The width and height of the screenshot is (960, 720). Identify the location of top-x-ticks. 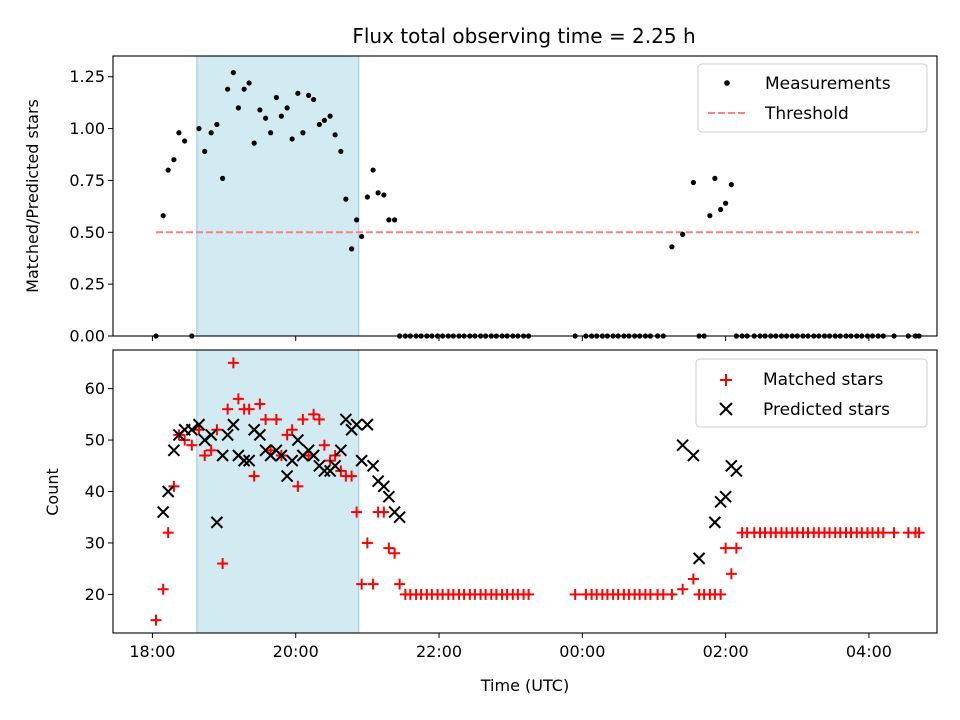
(510, 338).